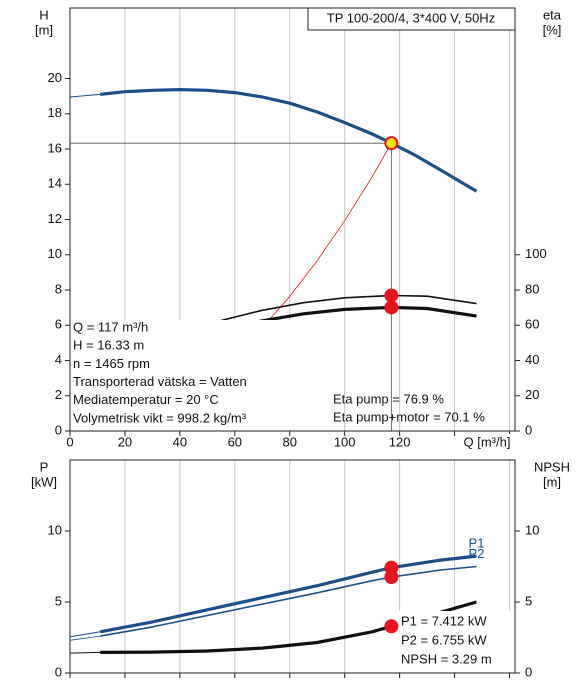 This screenshot has height=683, width=585. I want to click on y-tick-label: 6, so click(58, 324).